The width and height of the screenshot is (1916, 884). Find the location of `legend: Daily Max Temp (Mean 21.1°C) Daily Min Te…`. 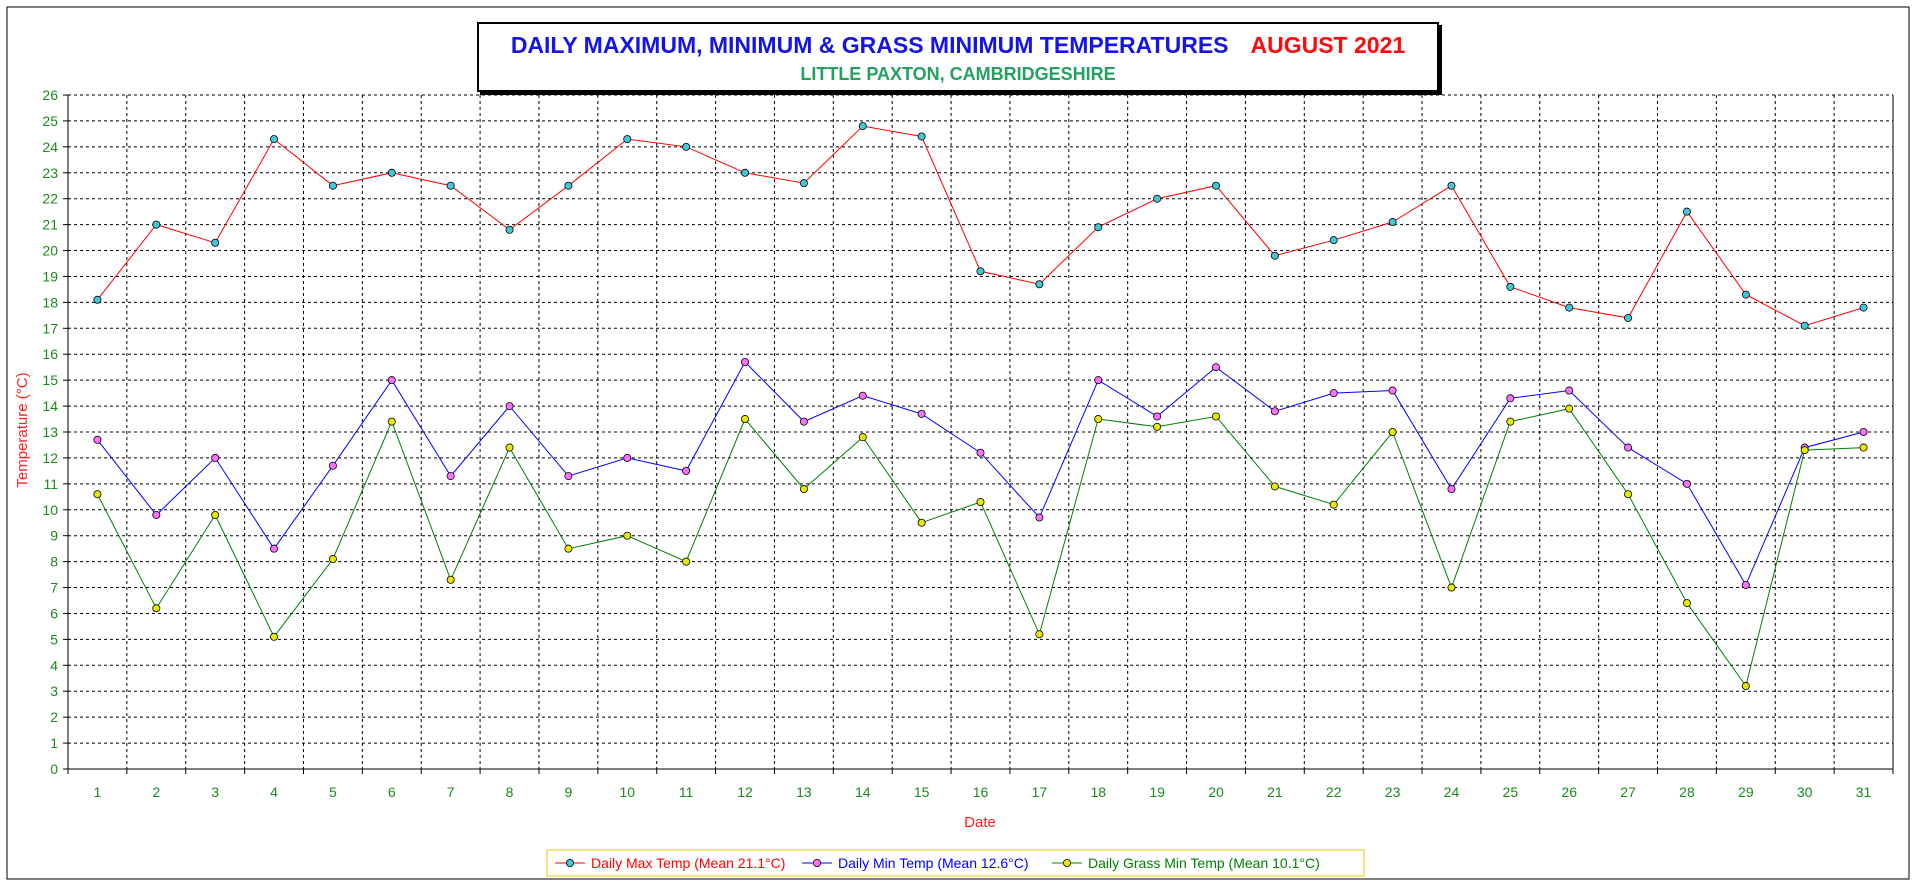

legend: Daily Max Temp (Mean 21.1°C) Daily Min Te… is located at coordinates (955, 863).